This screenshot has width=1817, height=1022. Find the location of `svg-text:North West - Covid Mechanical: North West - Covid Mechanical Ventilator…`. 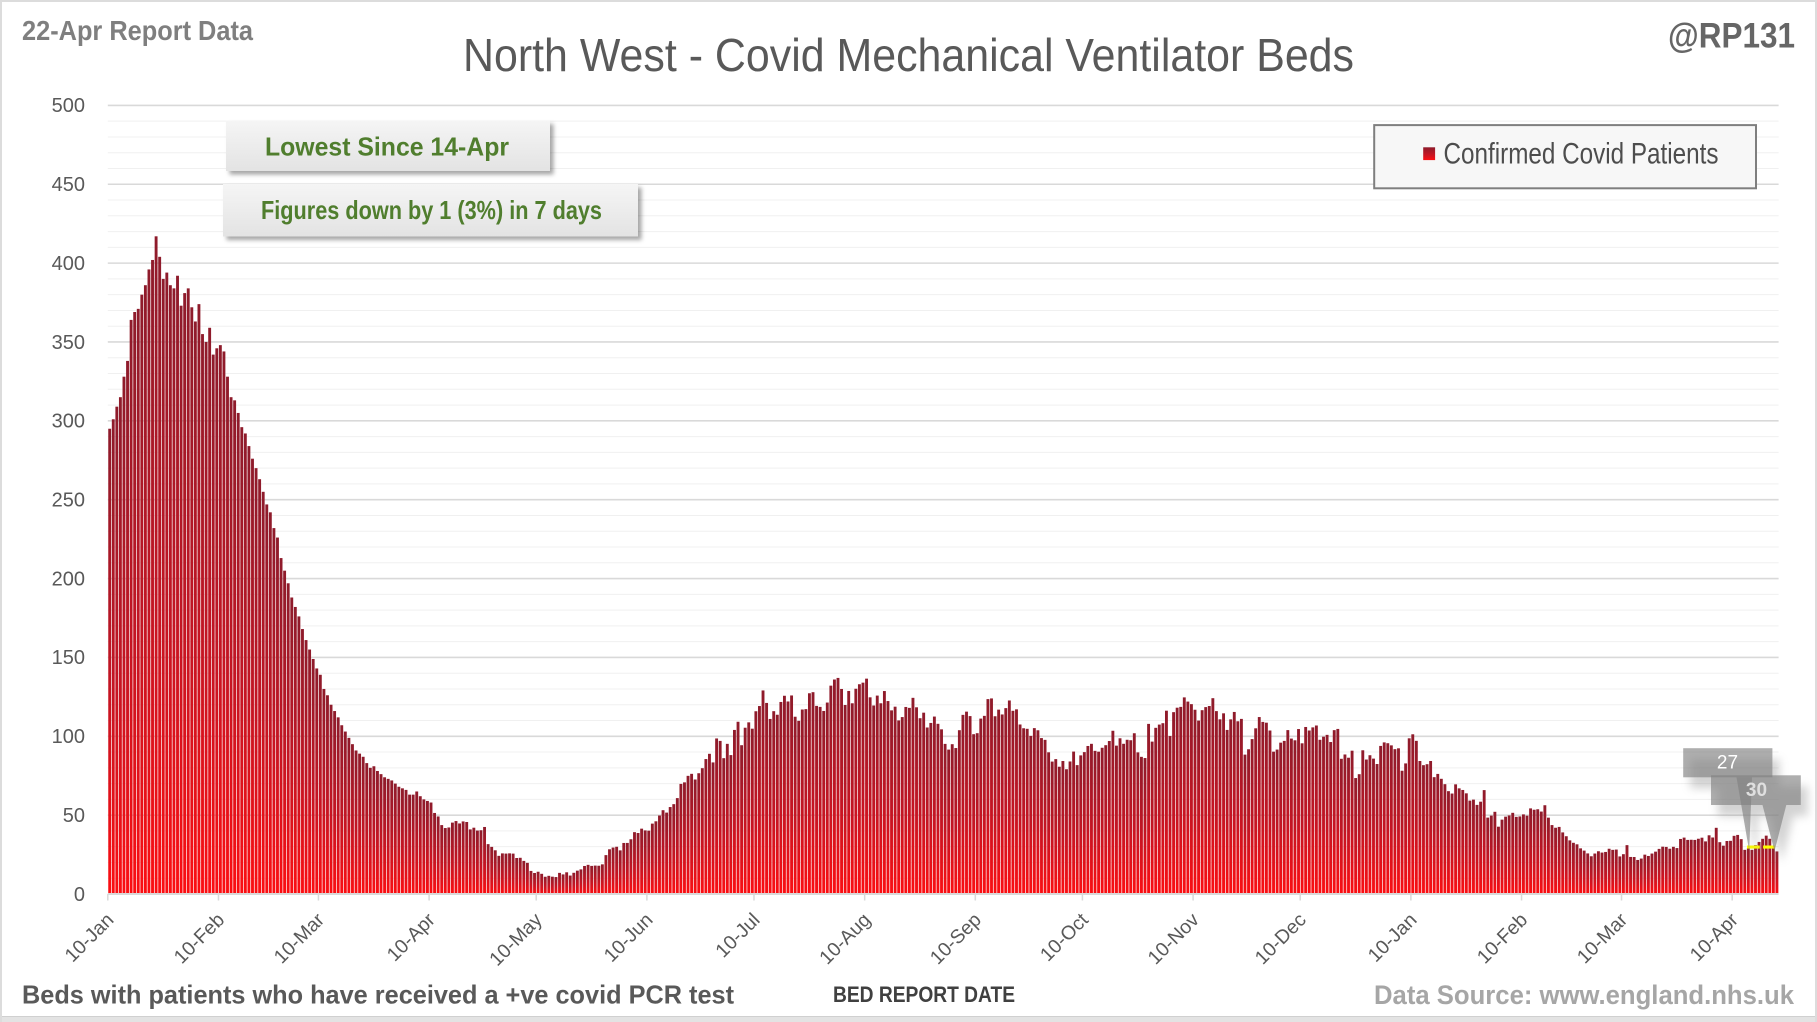

svg-text:North West - Covid Mechanical: North West - Covid Mechanical Ventilator… is located at coordinates (908, 55).